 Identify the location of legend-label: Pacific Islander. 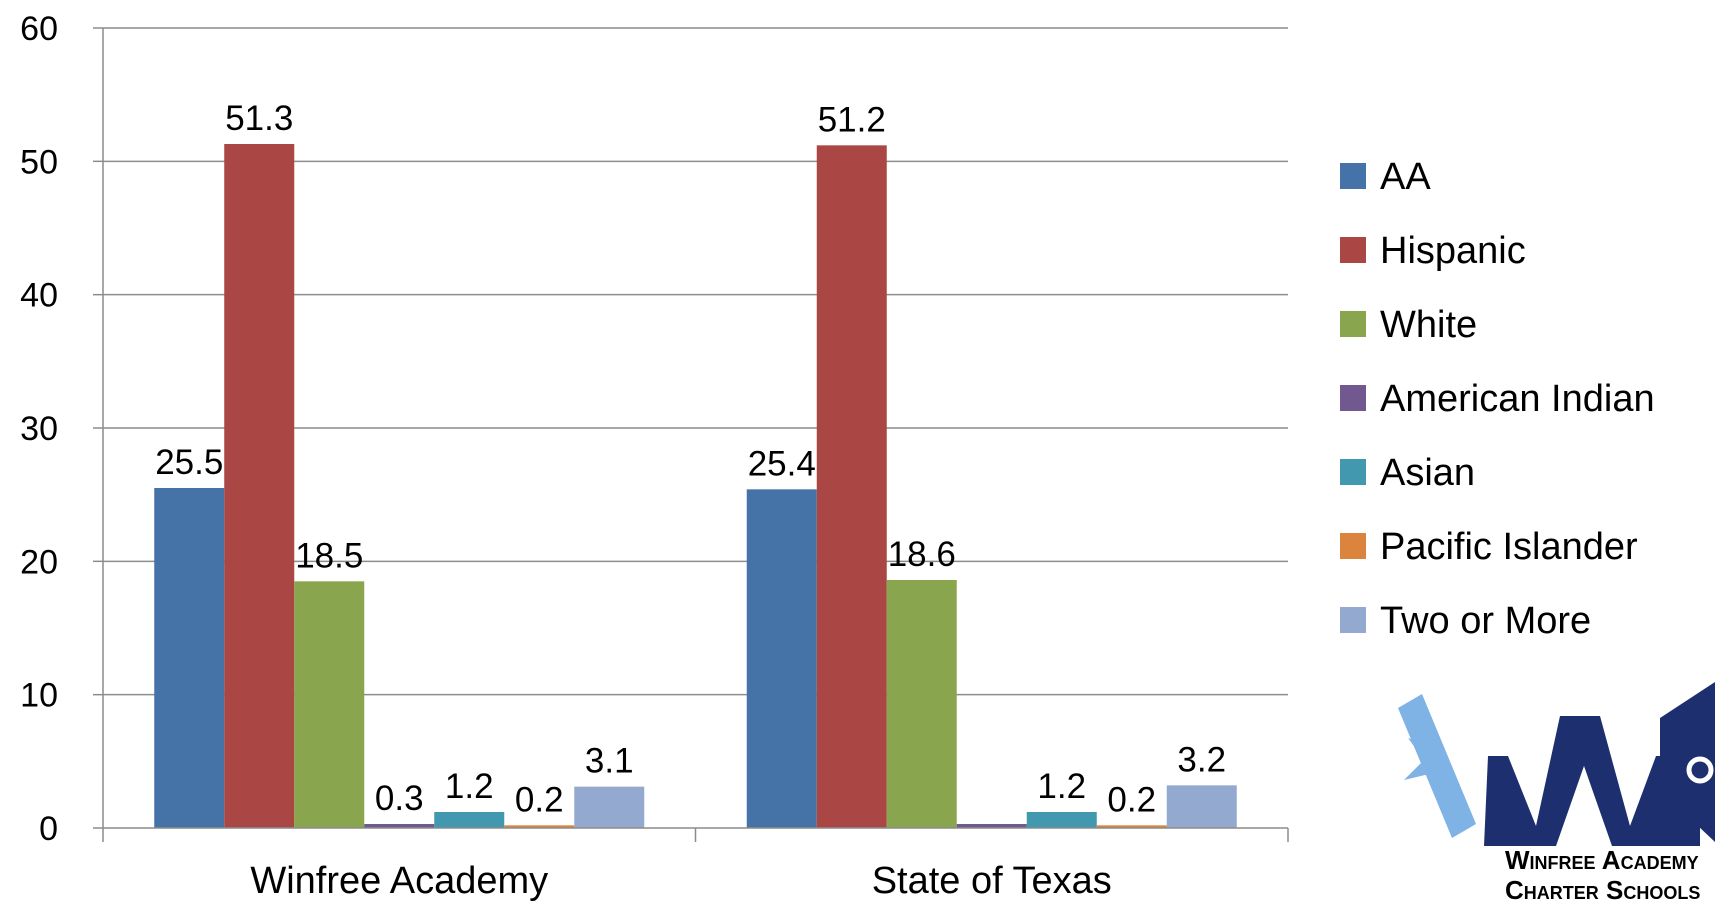
(1509, 547).